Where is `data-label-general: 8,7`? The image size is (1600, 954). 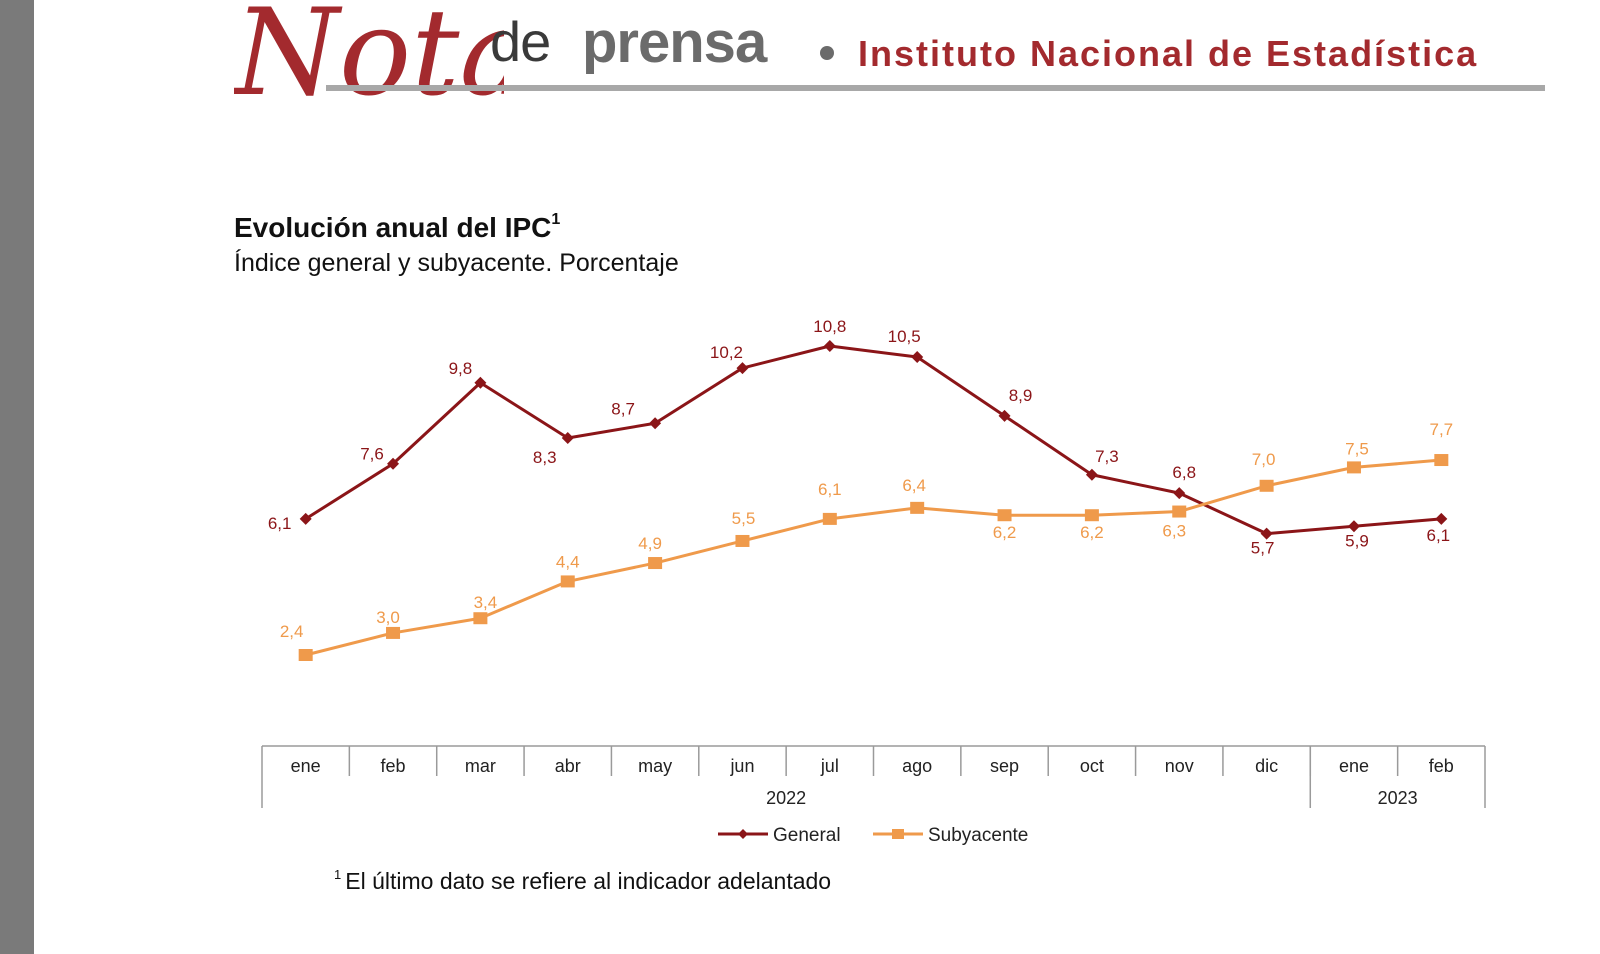 data-label-general: 8,7 is located at coordinates (623, 408).